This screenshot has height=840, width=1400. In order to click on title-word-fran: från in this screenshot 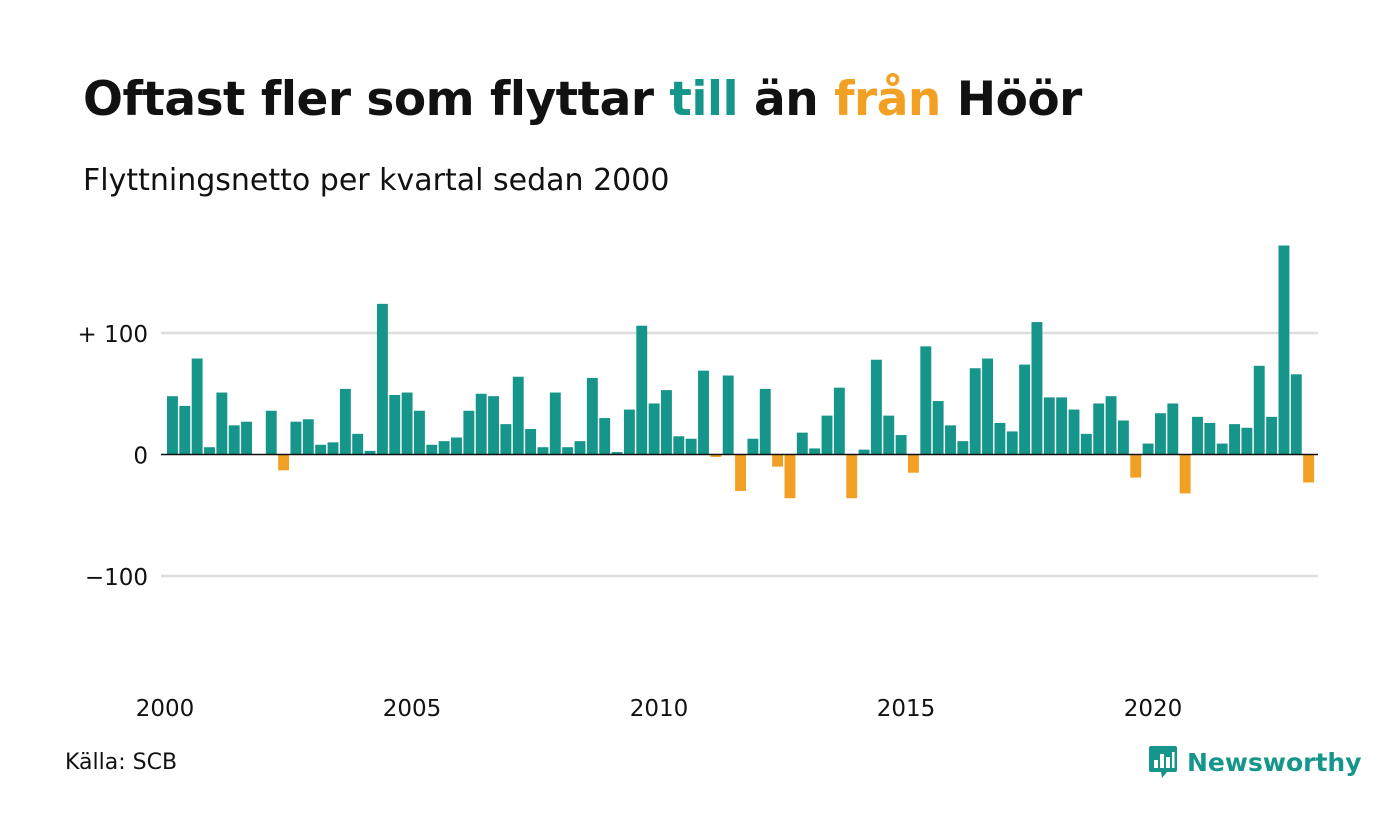, I will do `click(887, 99)`.